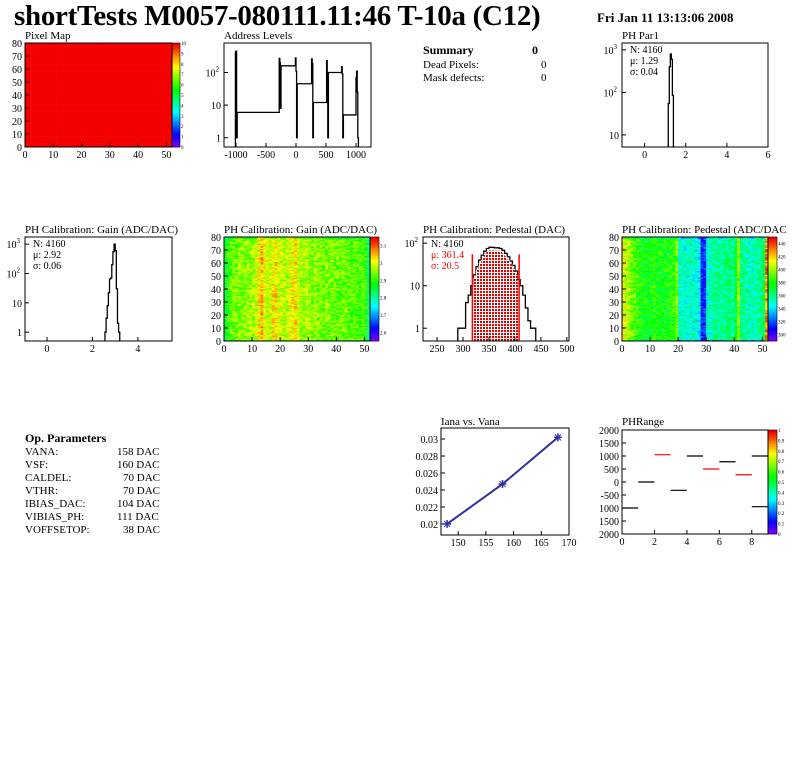 This screenshot has width=796, height=772. What do you see at coordinates (448, 50) in the screenshot?
I see `summary-title: Summary` at bounding box center [448, 50].